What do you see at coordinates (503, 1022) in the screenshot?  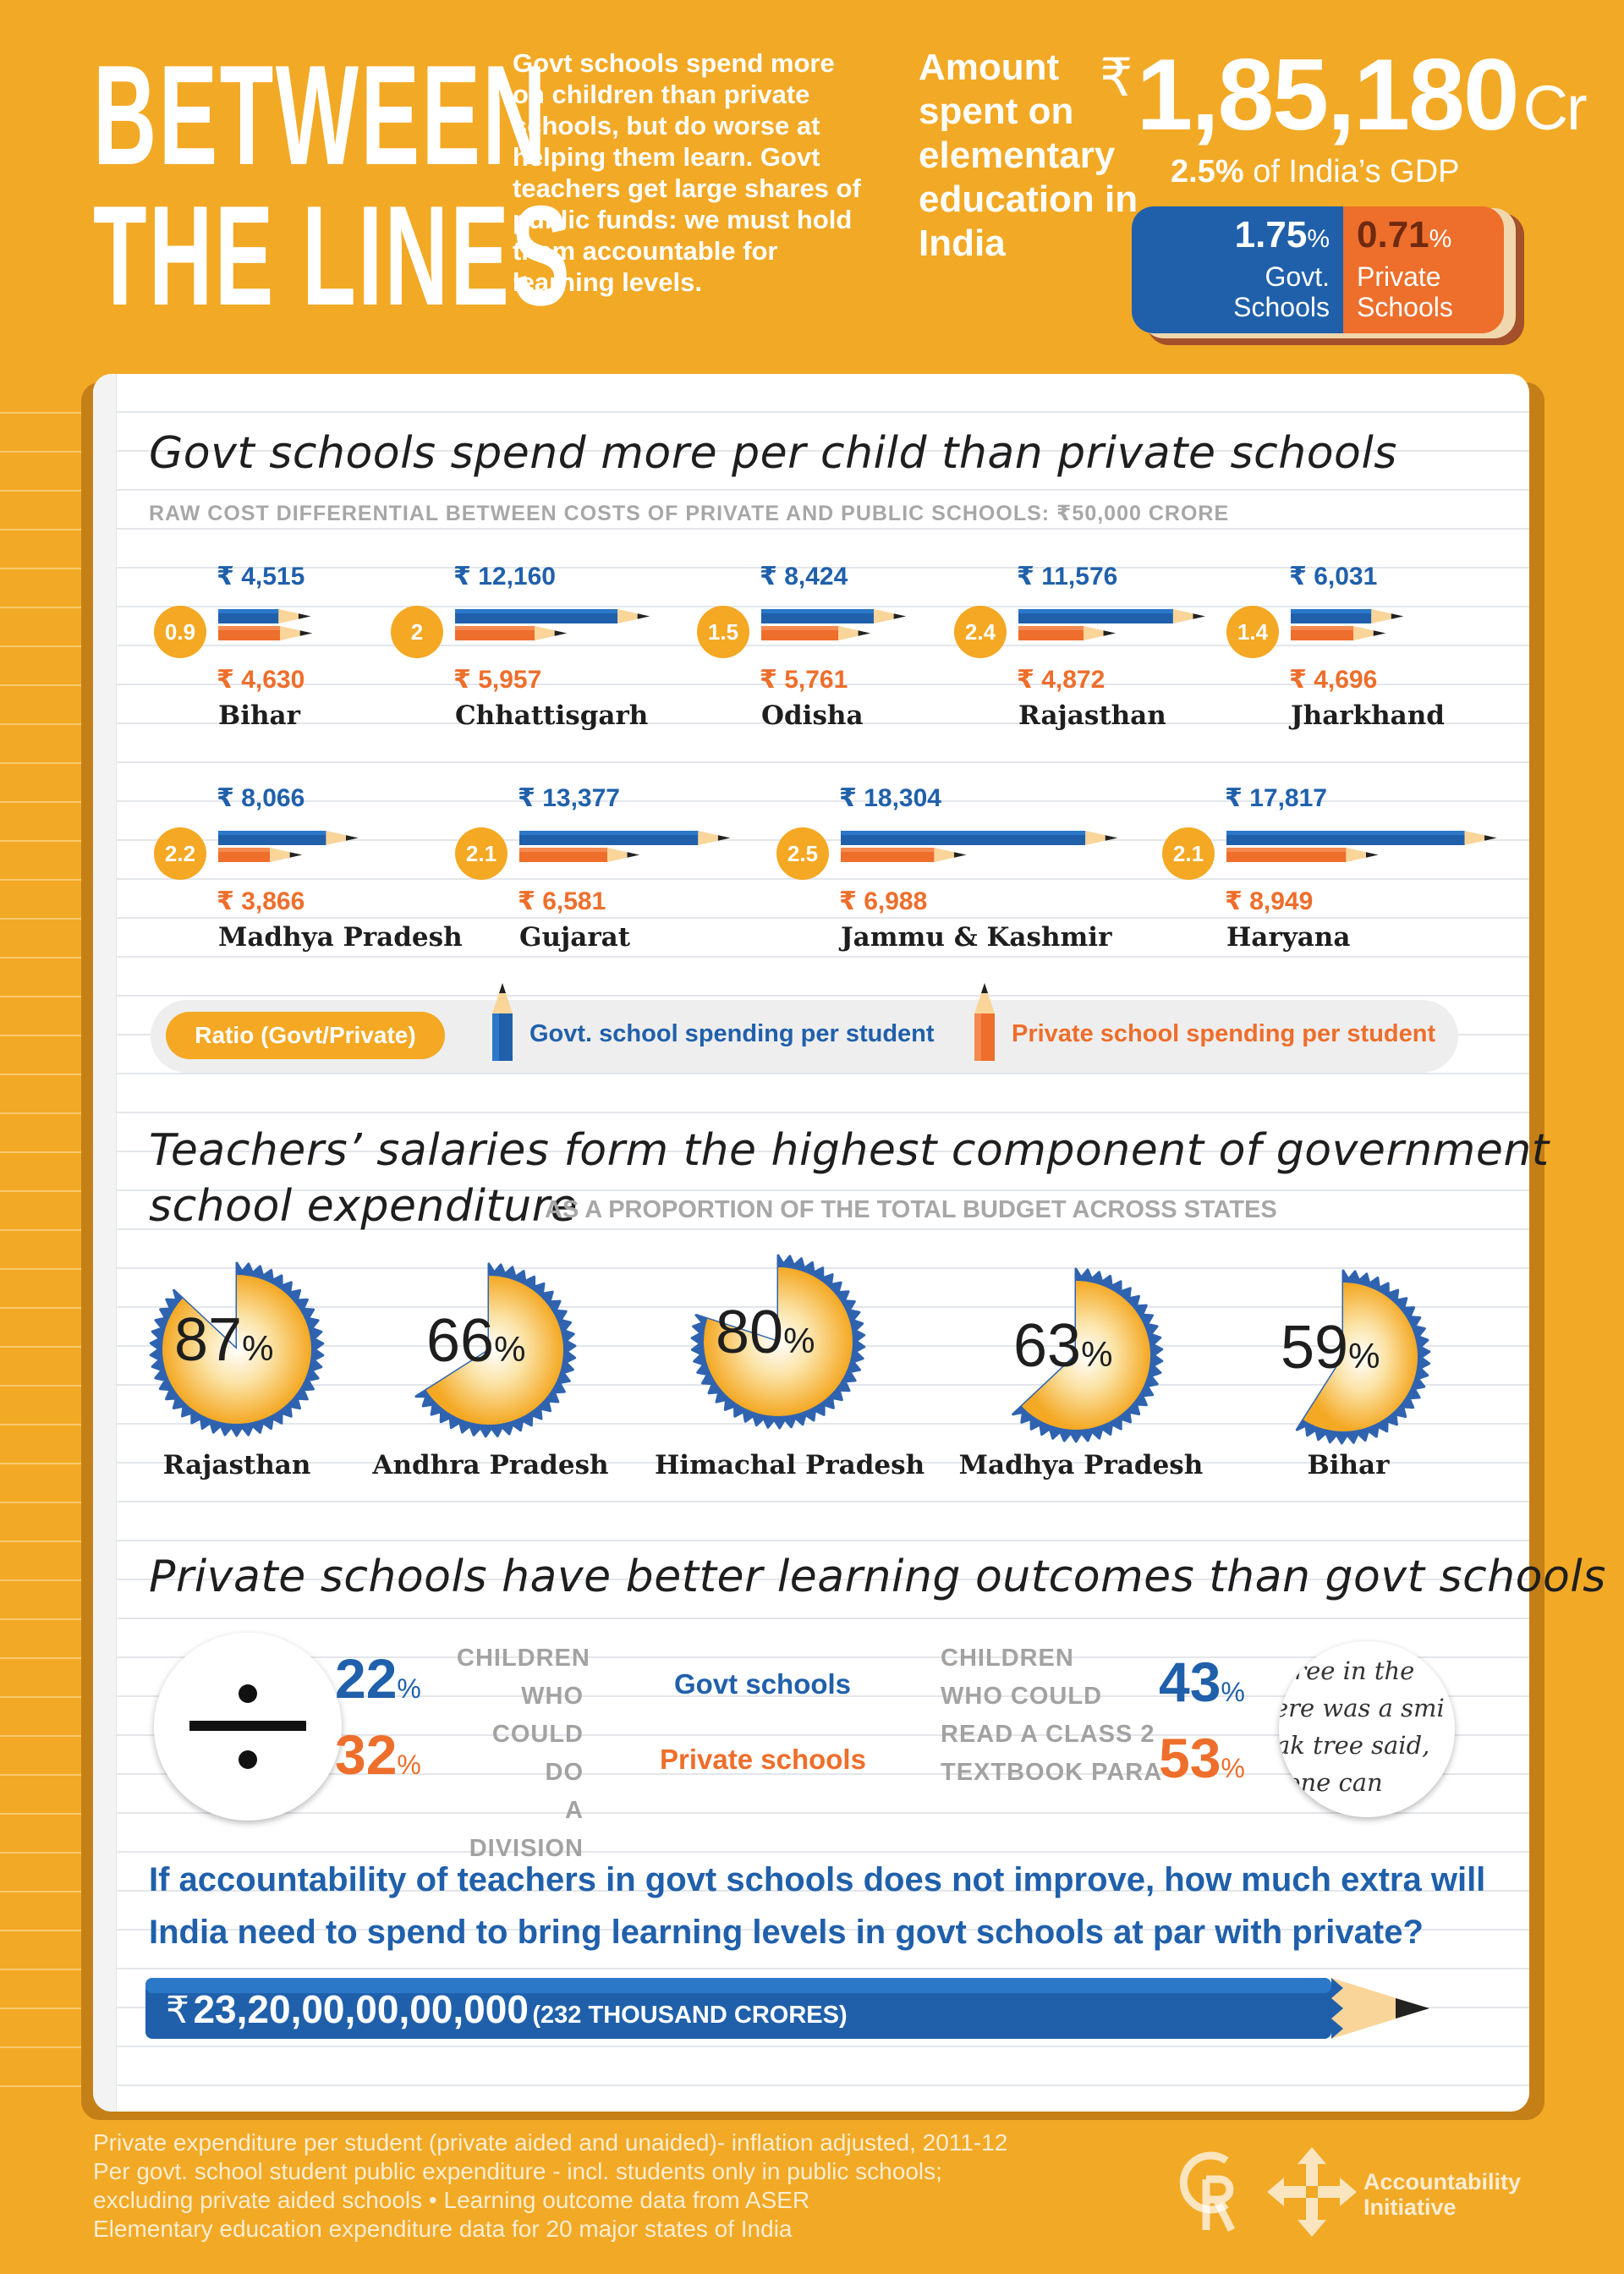 I see `legend-govt-pencil-icon` at bounding box center [503, 1022].